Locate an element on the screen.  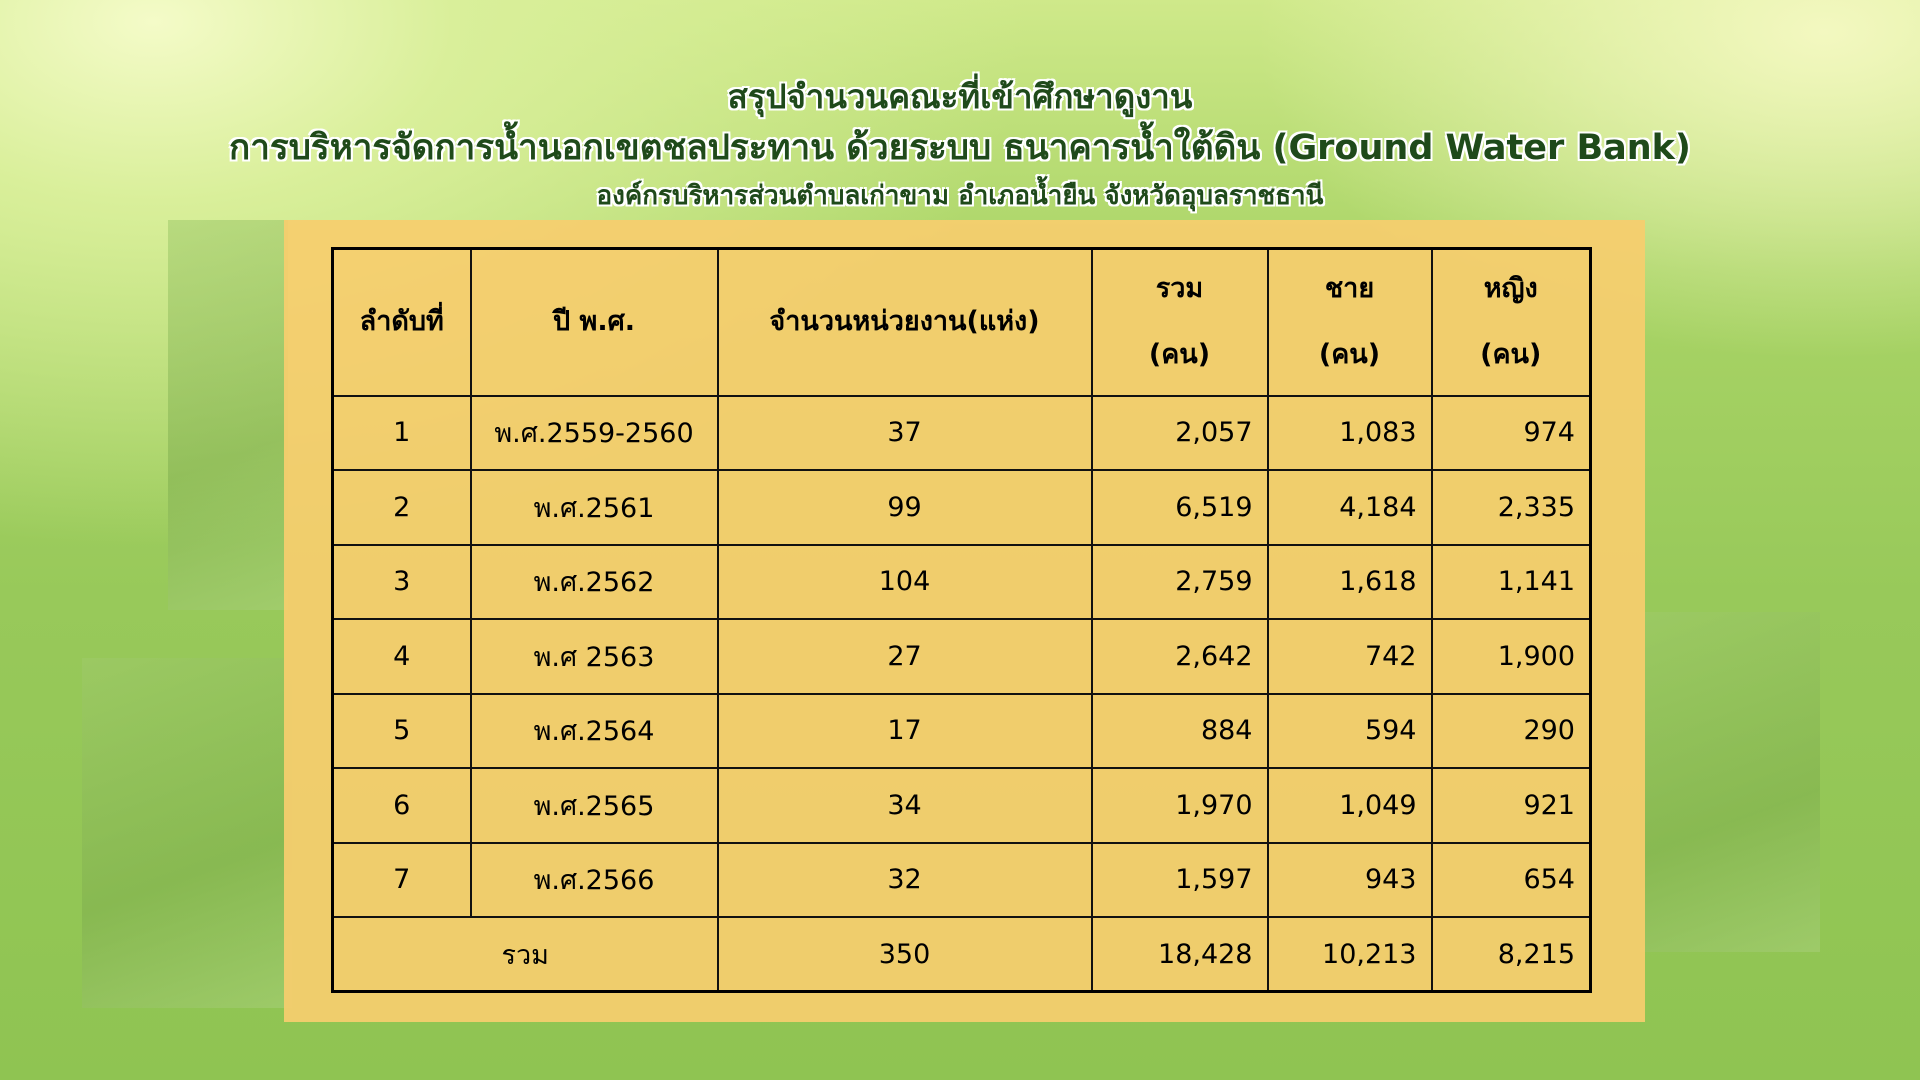
table-total-row: รวม 350 18,428 10,213 8,215 is located at coordinates (961, 954).